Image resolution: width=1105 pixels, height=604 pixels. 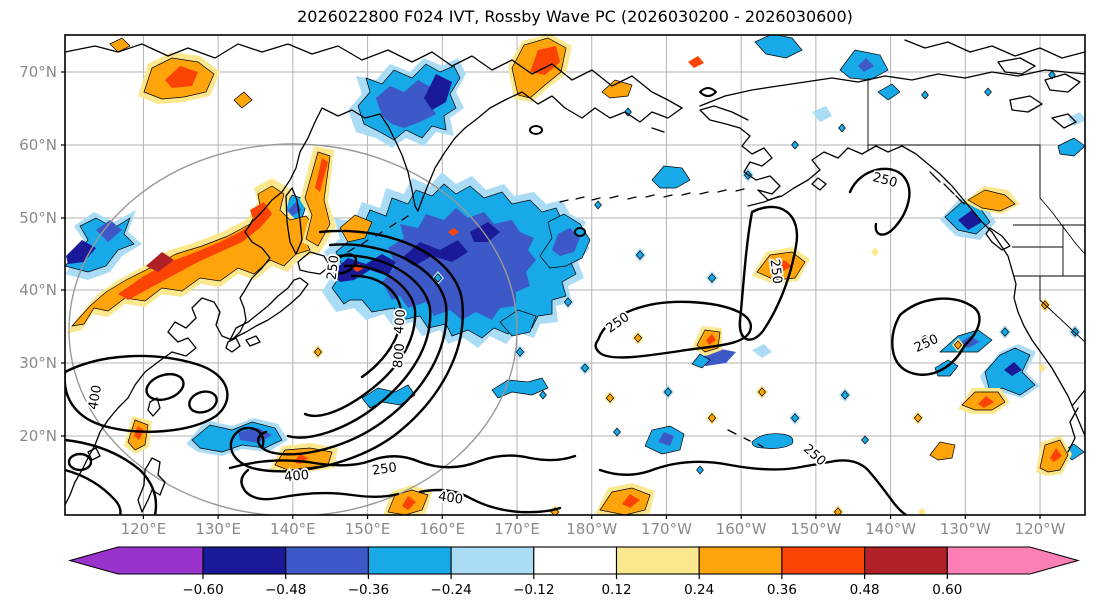 What do you see at coordinates (965, 529) in the screenshot?
I see `lon-tick-label: 130°W` at bounding box center [965, 529].